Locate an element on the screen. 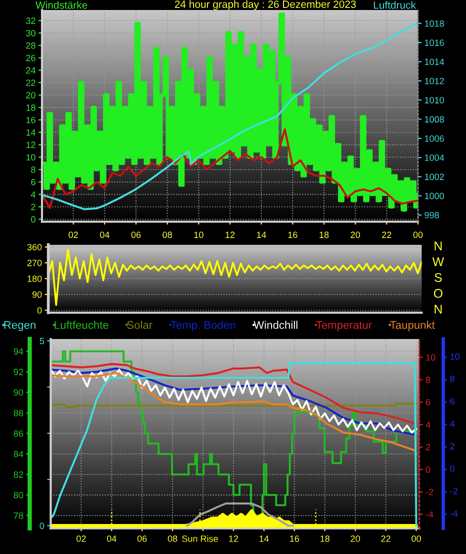  y2-tick-label: 1018 is located at coordinates (434, 23).